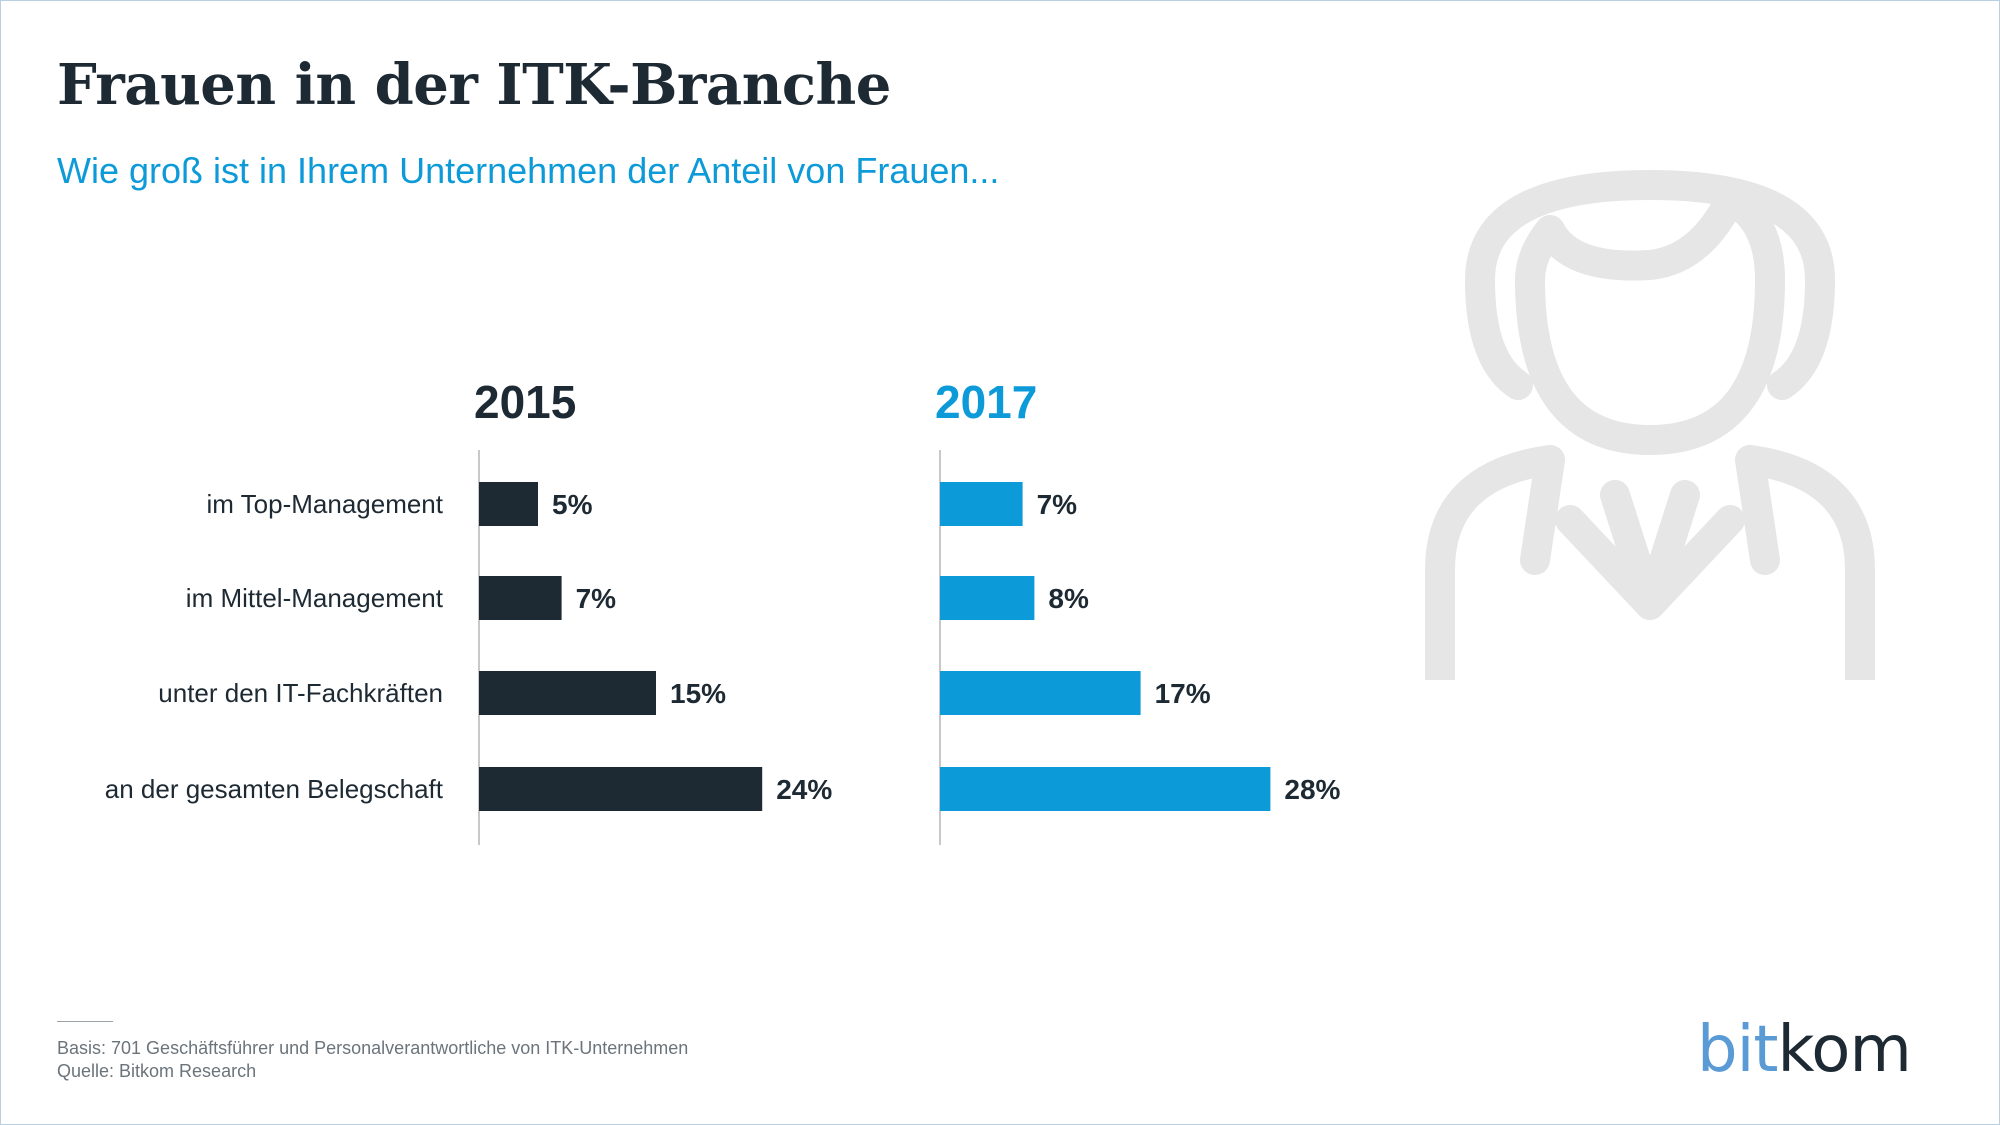 The height and width of the screenshot is (1125, 2000). Describe the element at coordinates (1068, 598) in the screenshot. I see `data-label: 8%` at that location.